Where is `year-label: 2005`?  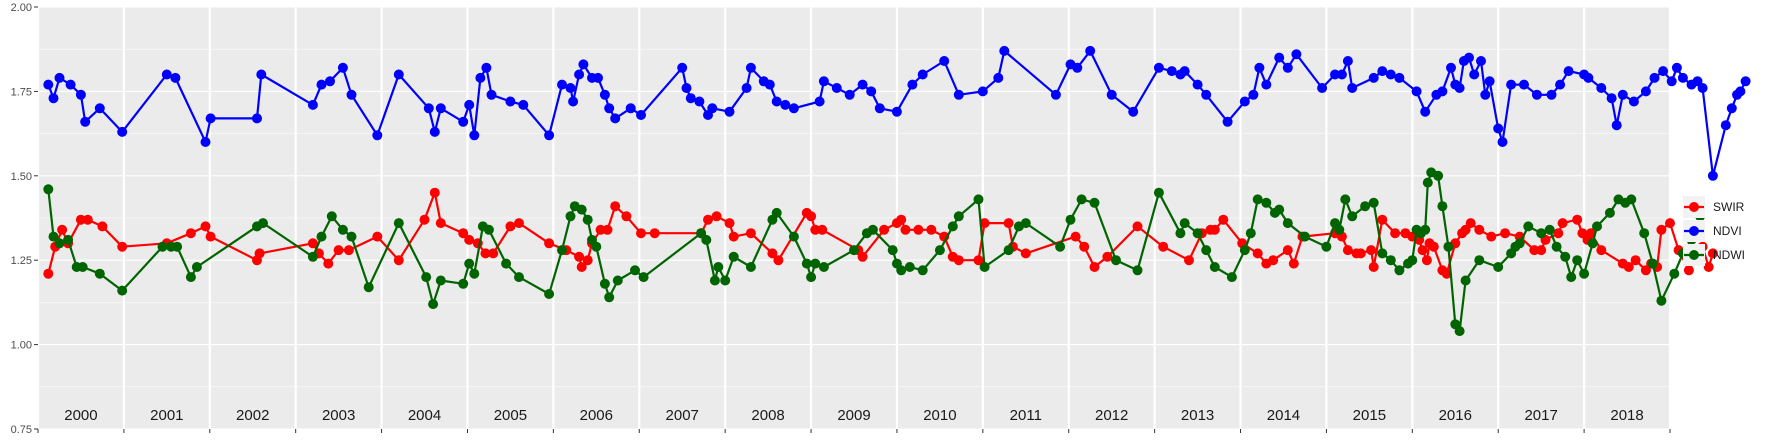
year-label: 2005 is located at coordinates (510, 415).